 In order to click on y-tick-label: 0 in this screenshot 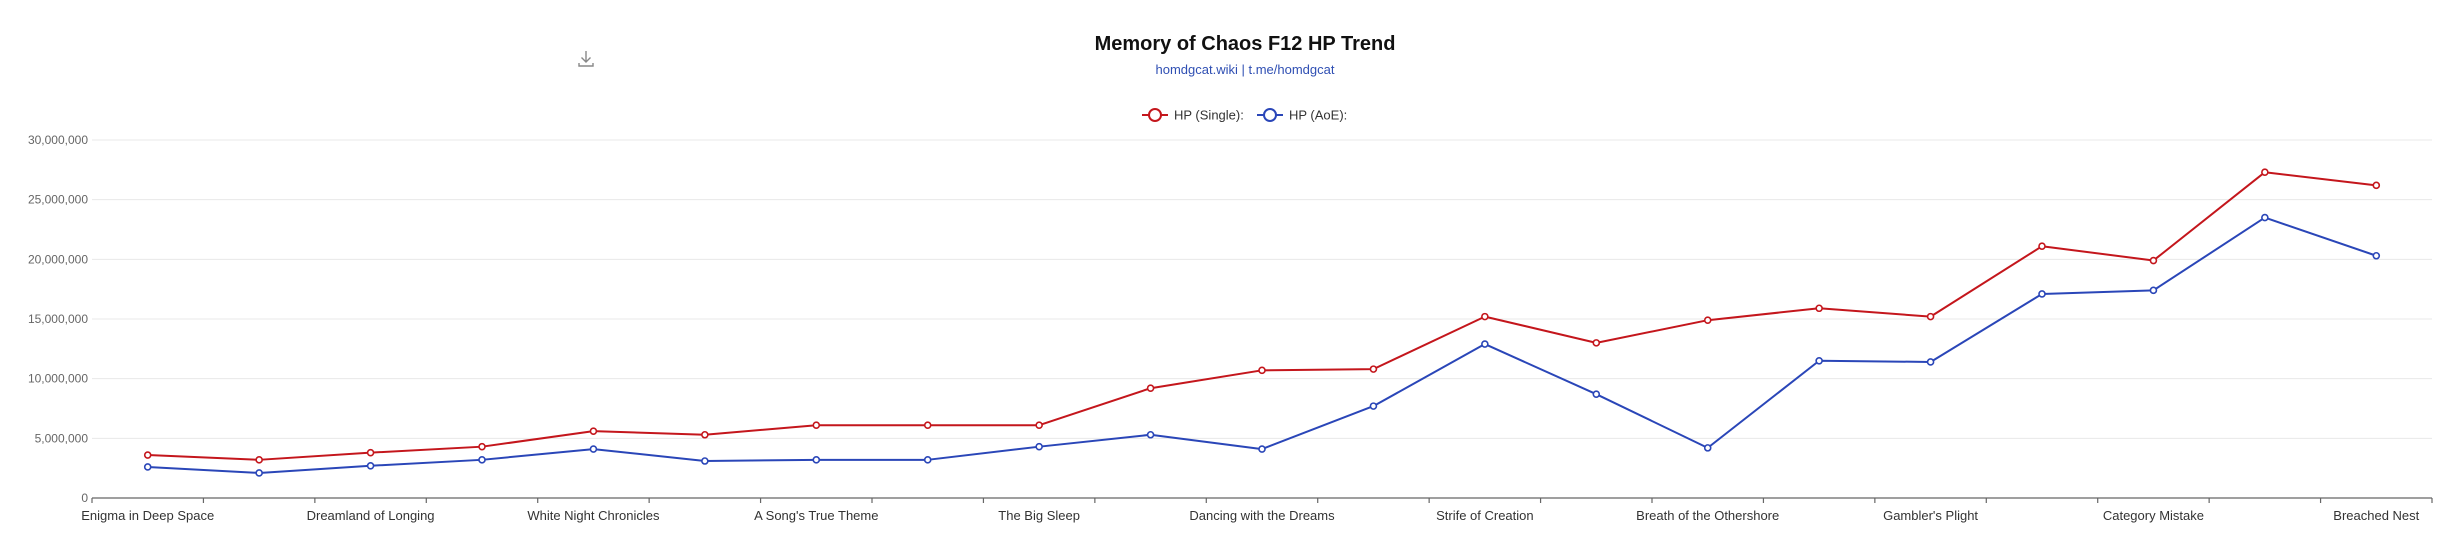, I will do `click(84, 498)`.